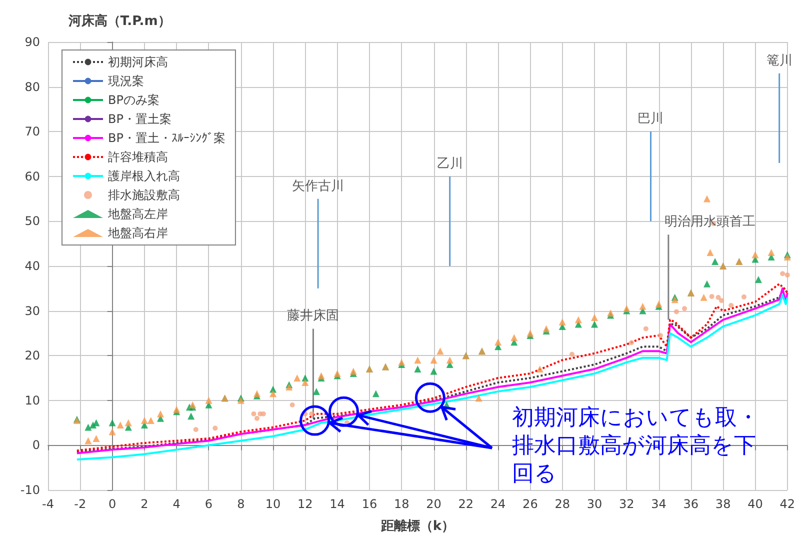 The width and height of the screenshot is (798, 539). Describe the element at coordinates (313, 316) in the screenshot. I see `annotation: 藤井床固` at that location.